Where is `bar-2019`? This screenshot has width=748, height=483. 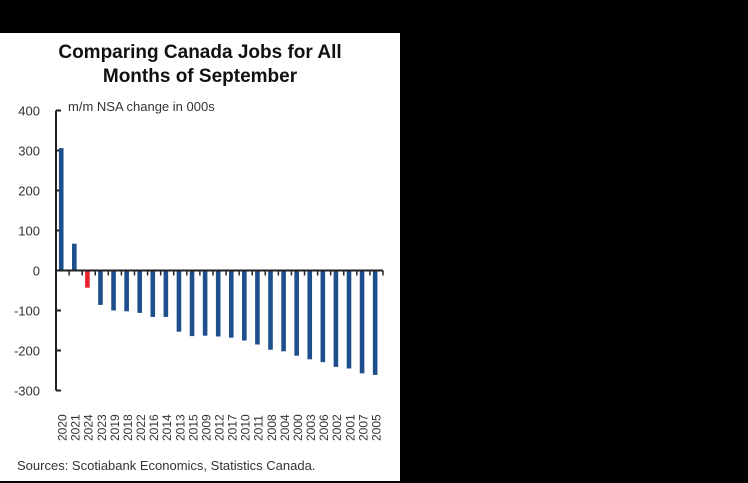
bar-2019 is located at coordinates (113, 290).